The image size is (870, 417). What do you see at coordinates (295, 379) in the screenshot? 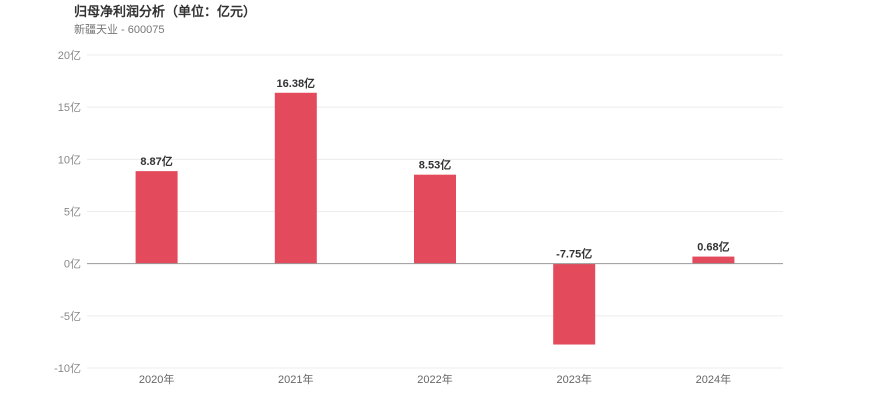
I see `x-tick-label: 2021年` at bounding box center [295, 379].